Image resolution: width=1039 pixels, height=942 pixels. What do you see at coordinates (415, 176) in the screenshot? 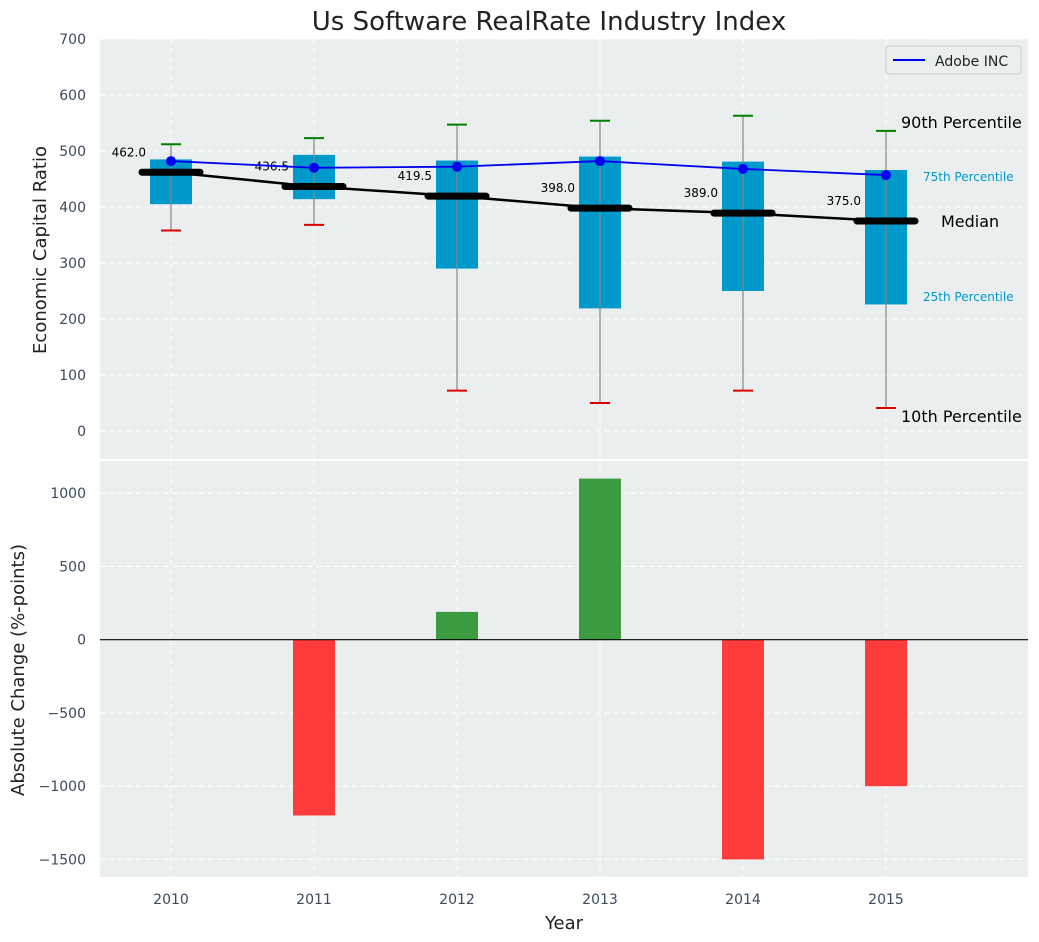
I see `median-value-label: 419.5` at bounding box center [415, 176].